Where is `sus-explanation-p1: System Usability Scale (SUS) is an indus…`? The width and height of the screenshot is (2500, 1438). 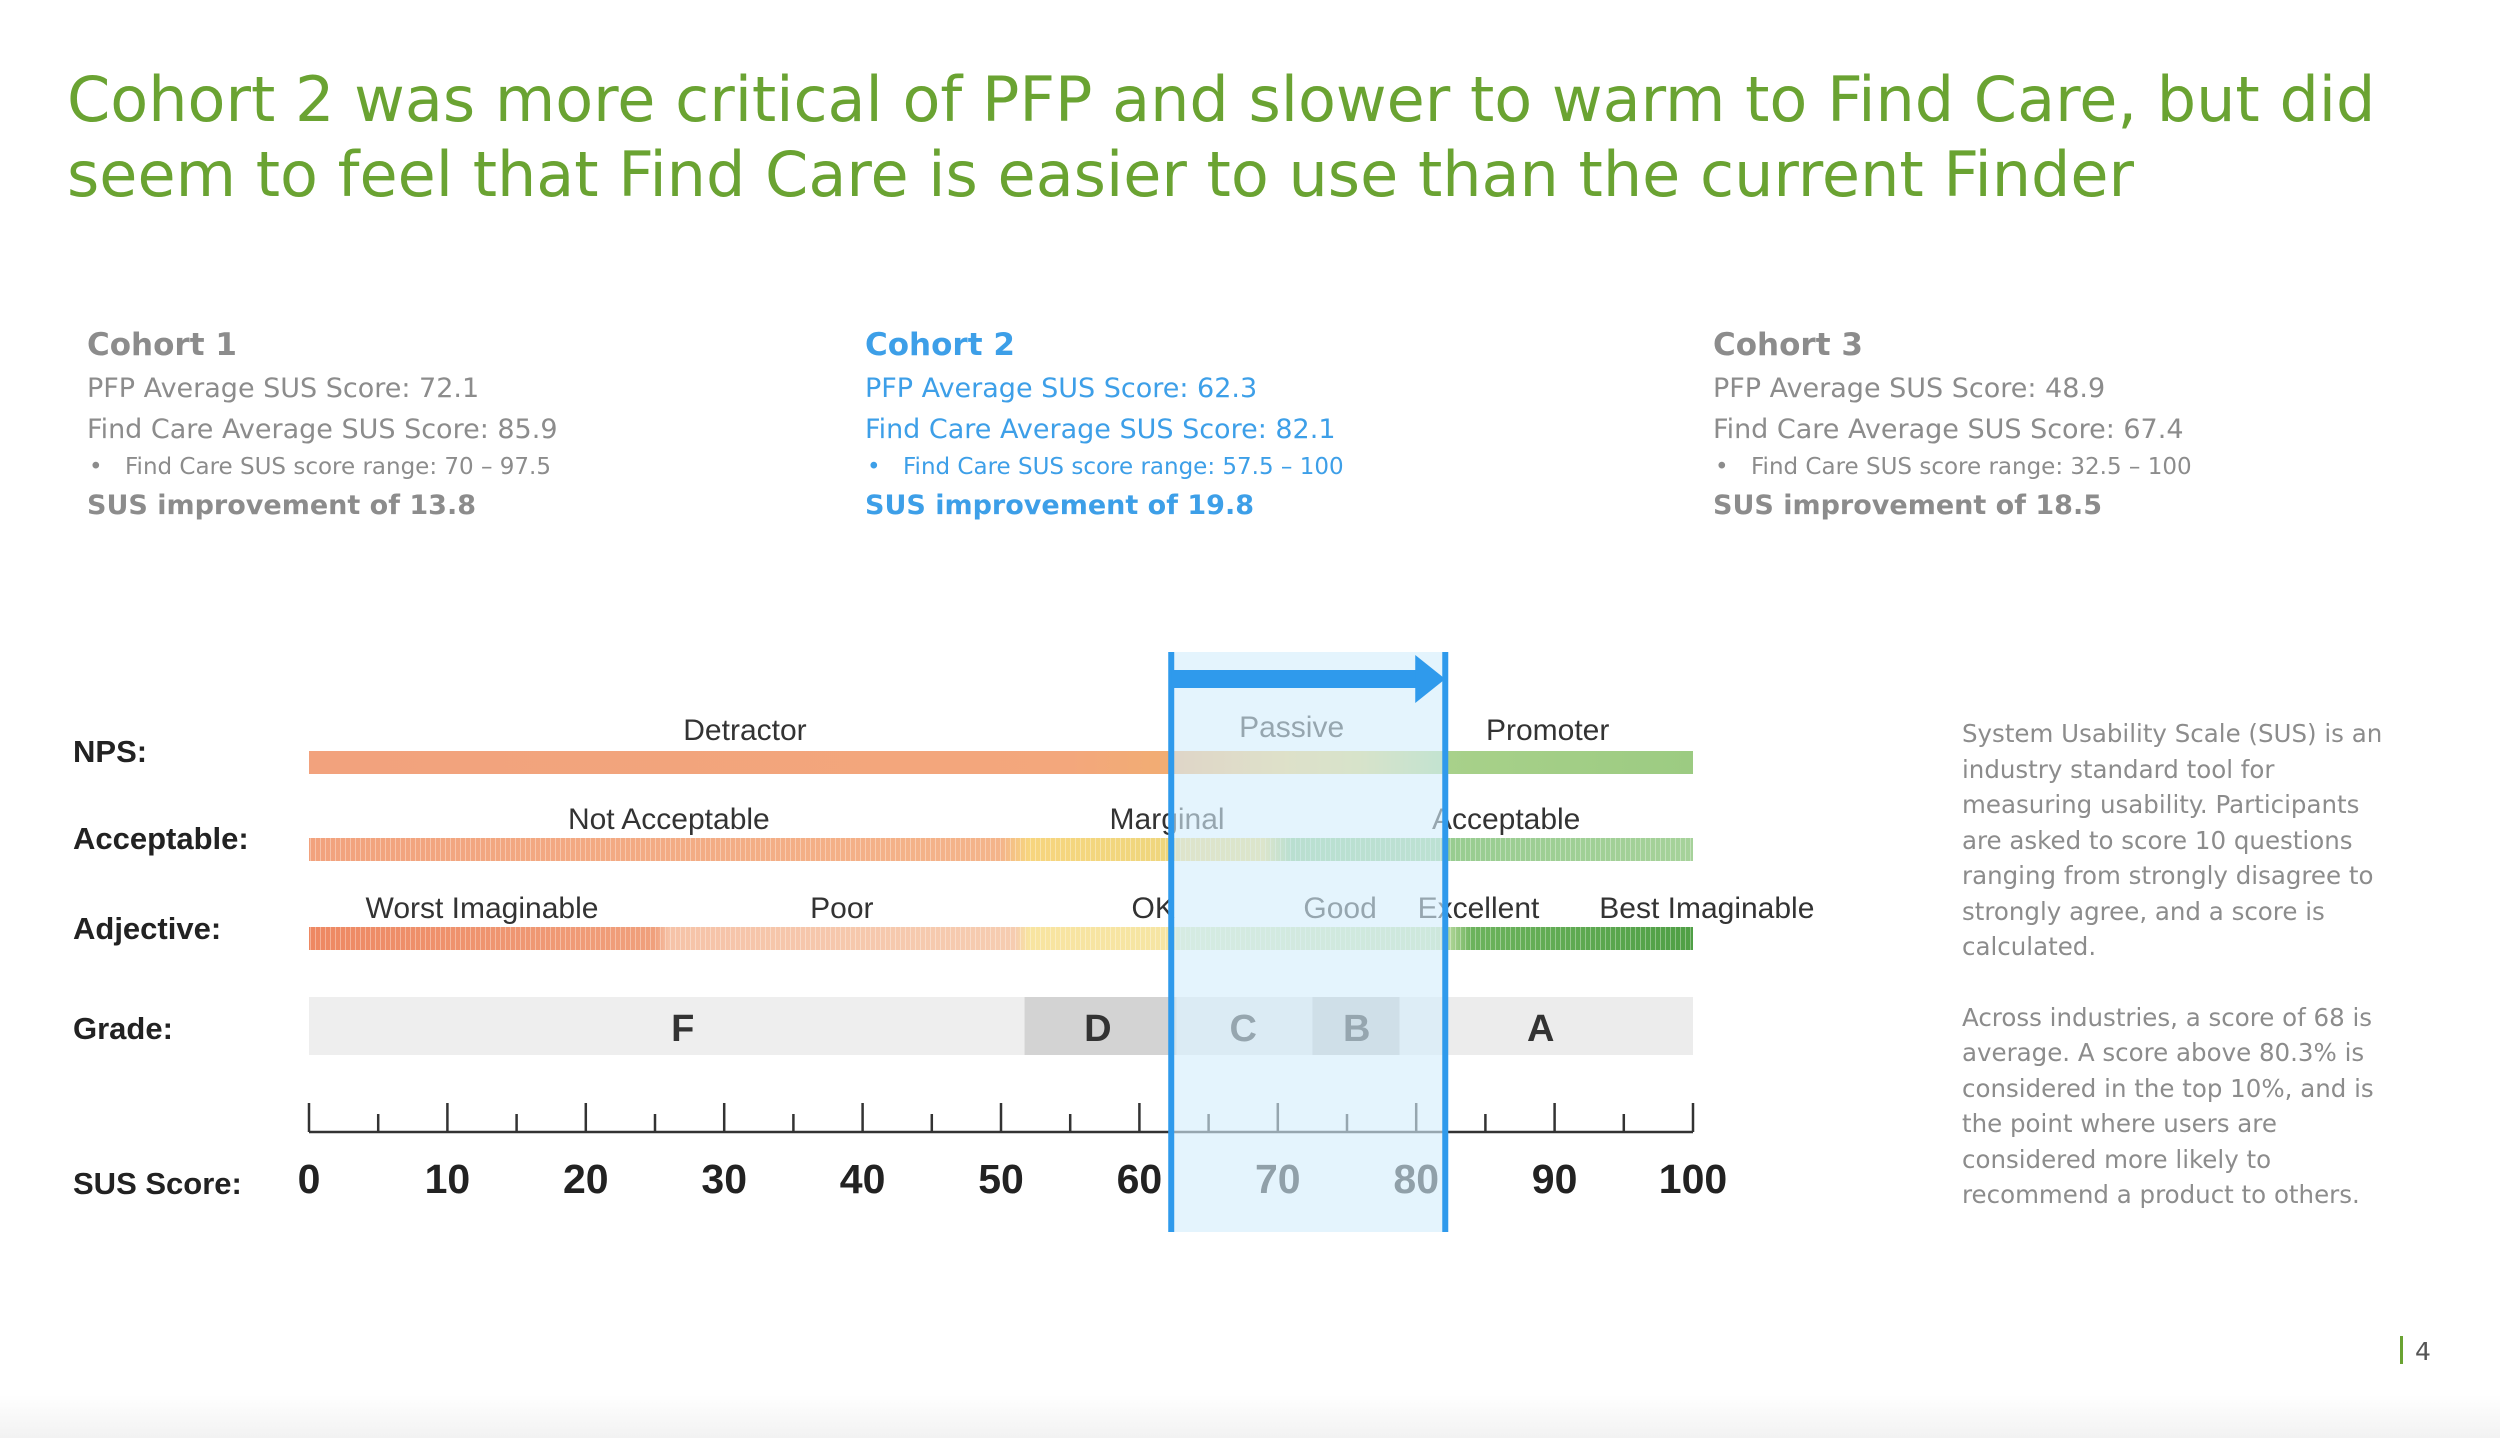
sus-explanation-p1: System Usability Scale (SUS) is an indus… is located at coordinates (2172, 840).